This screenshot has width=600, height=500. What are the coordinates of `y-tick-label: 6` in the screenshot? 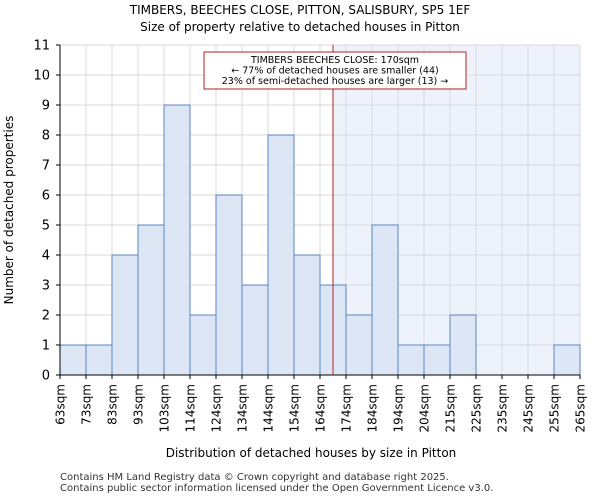 It's located at (46, 196).